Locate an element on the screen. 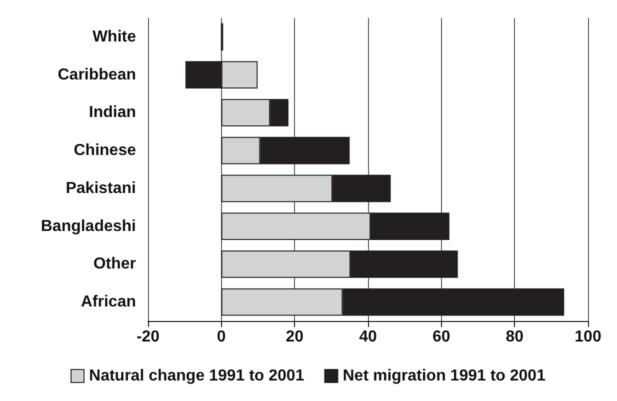 Image resolution: width=617 pixels, height=401 pixels. y-tick-label: Pakistani is located at coordinates (101, 188).